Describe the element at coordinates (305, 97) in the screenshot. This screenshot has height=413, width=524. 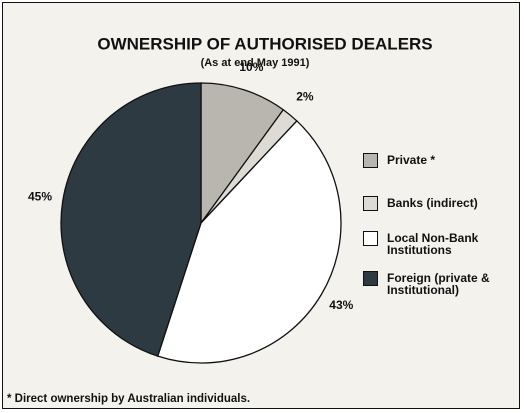
I see `slice-label: 2%` at that location.